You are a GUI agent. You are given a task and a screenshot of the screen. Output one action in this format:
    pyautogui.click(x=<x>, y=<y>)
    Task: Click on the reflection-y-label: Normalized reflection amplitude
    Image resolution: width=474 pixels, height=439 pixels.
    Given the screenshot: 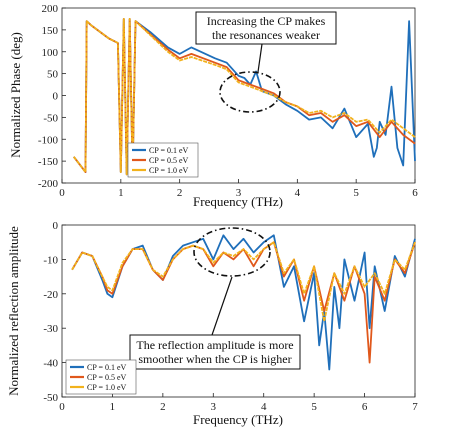 What is the action you would take?
    pyautogui.click(x=13, y=311)
    